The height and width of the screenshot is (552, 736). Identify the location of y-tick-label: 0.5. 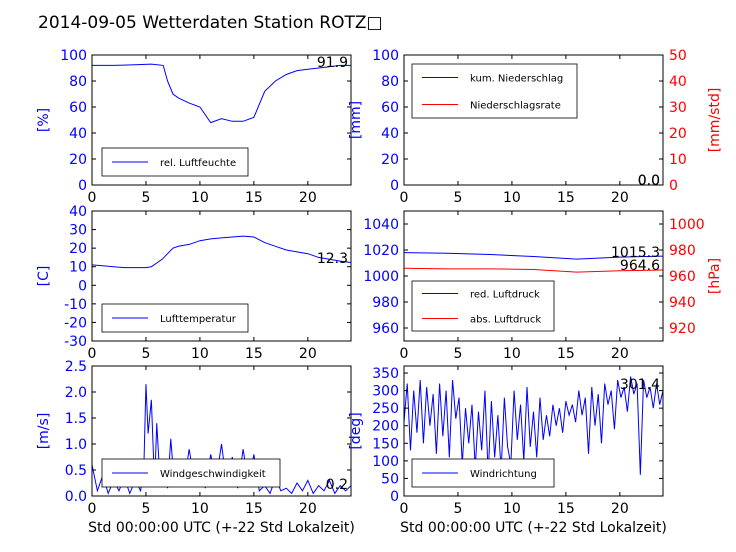
(76, 471).